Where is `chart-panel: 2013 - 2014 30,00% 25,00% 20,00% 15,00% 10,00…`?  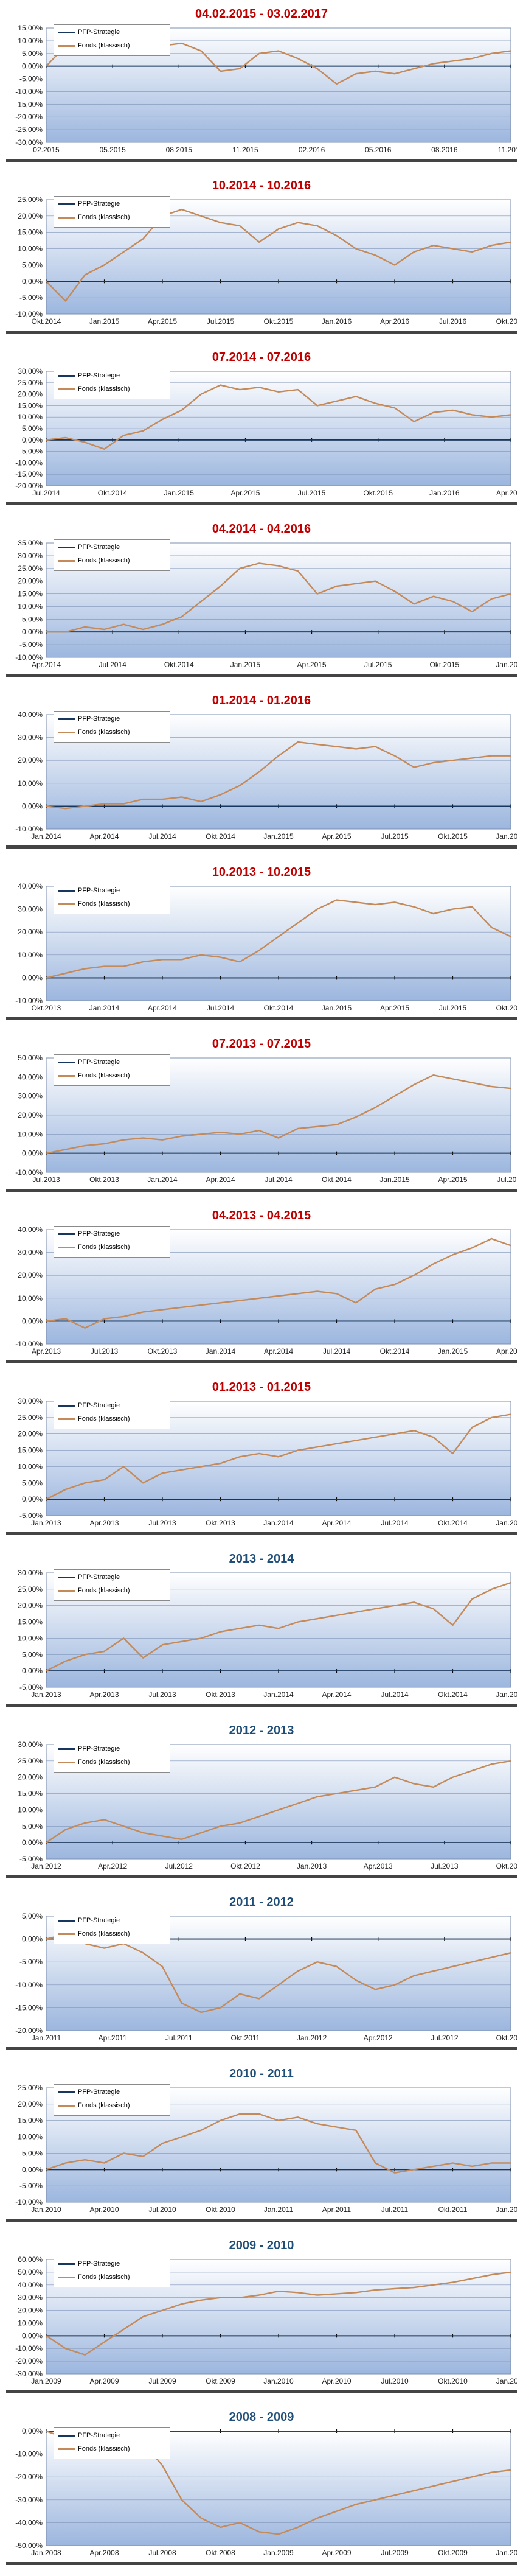
chart-panel: 2013 - 2014 30,00% 25,00% 20,00% 15,00% 10,00… is located at coordinates (261, 1627).